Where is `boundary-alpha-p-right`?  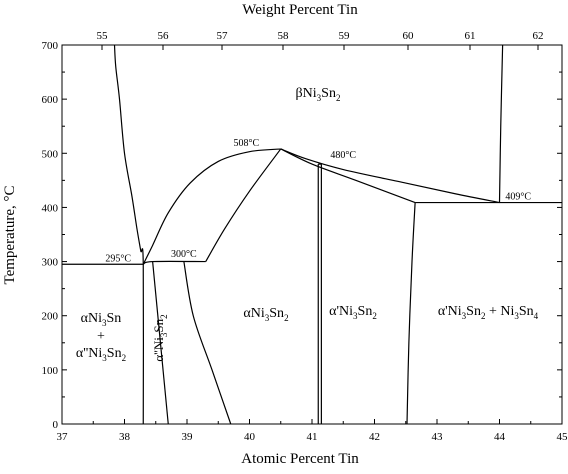 boundary-alpha-p-right is located at coordinates (411, 313).